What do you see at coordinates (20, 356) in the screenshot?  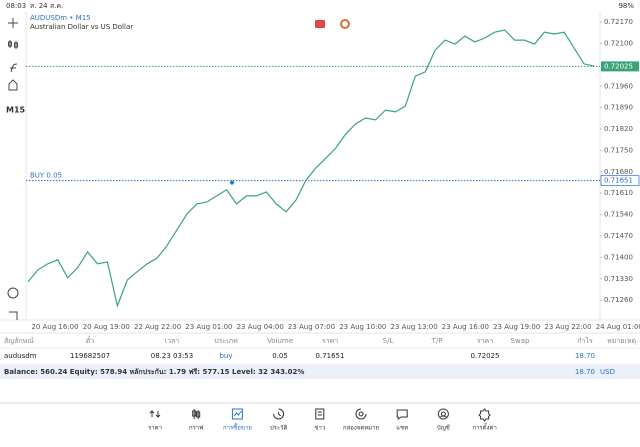 I see `table-cell: audusdm` at bounding box center [20, 356].